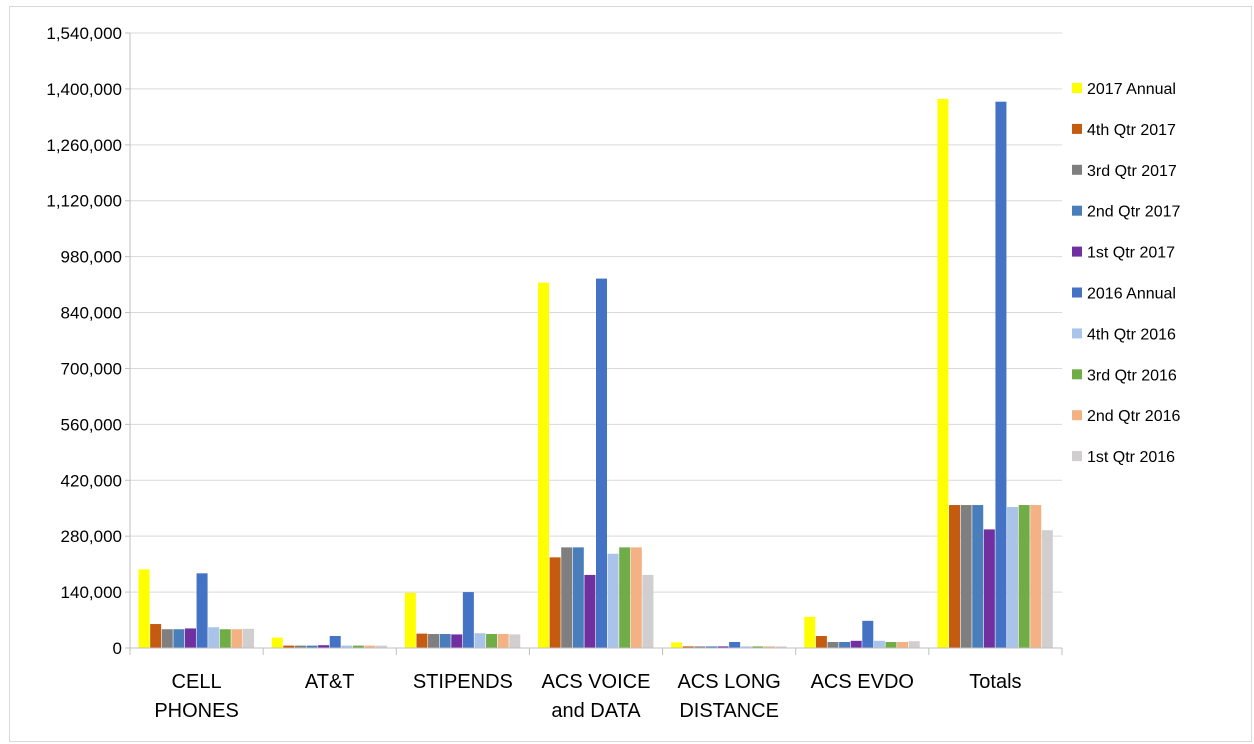 The image size is (1254, 744). Describe the element at coordinates (728, 696) in the screenshot. I see `x-category-label: ACS LONG DISTANCE` at that location.